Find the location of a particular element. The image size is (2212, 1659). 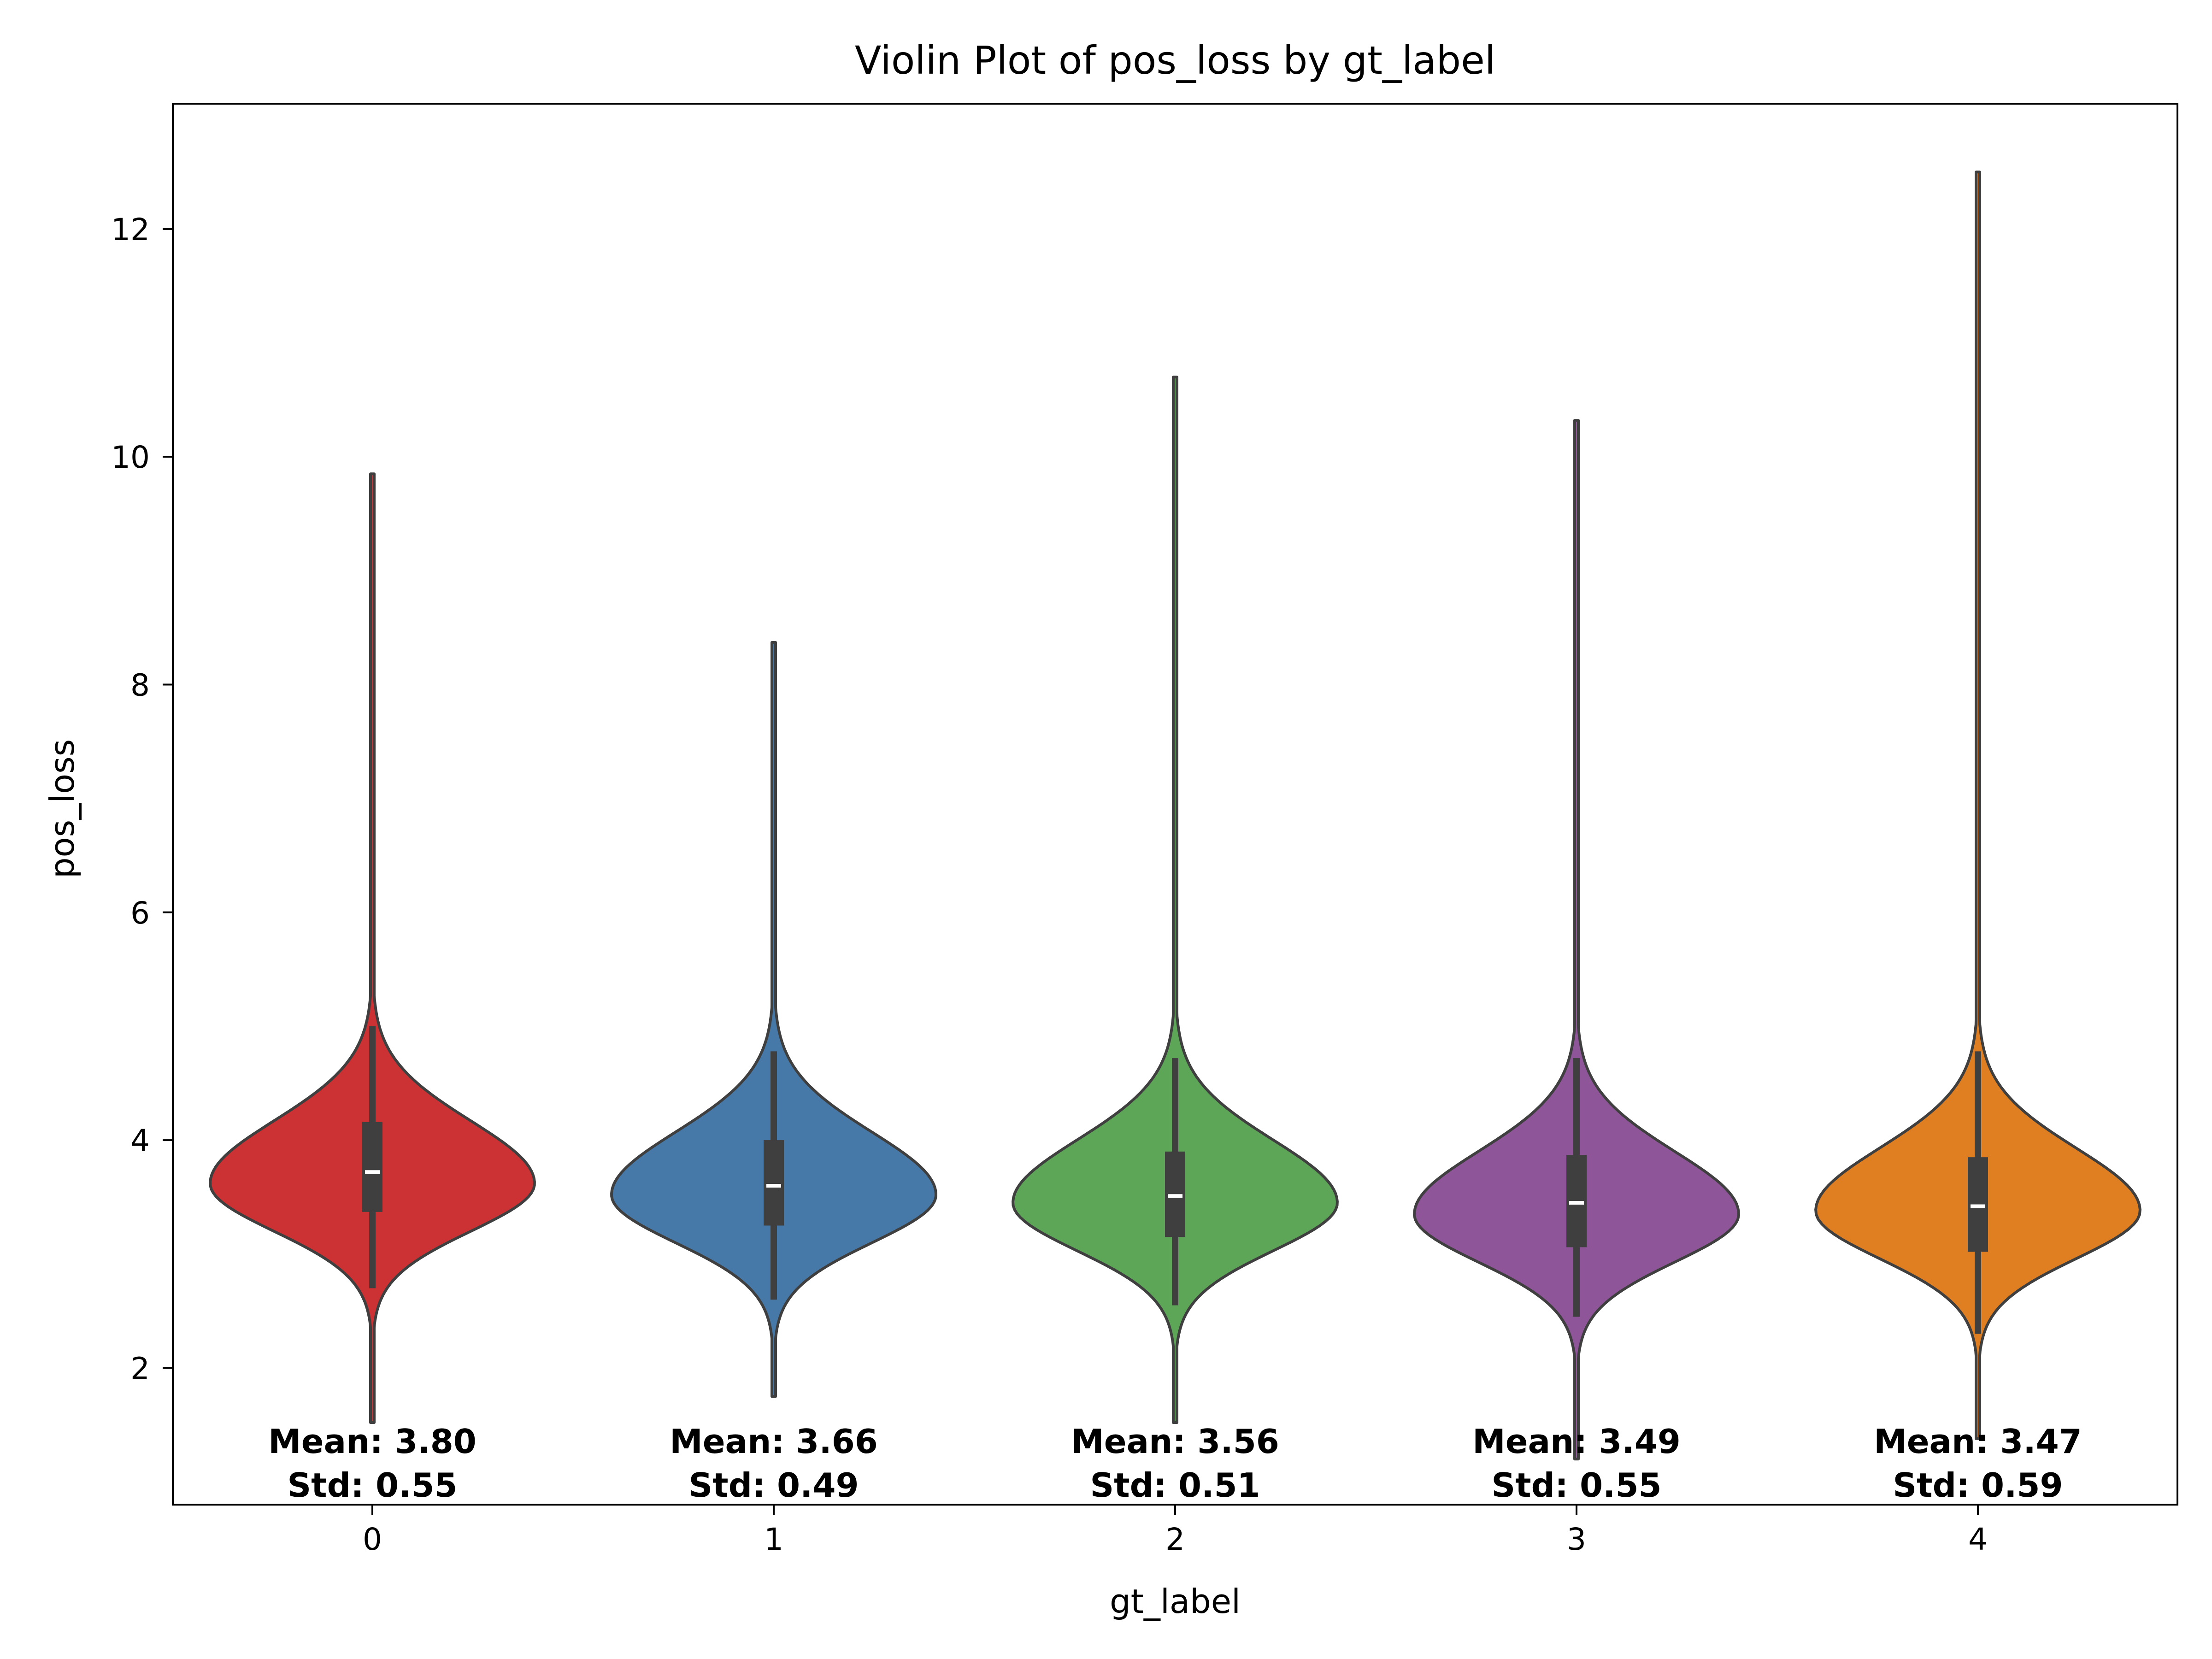

std-label-4: Std: 0.59 is located at coordinates (1978, 1485).